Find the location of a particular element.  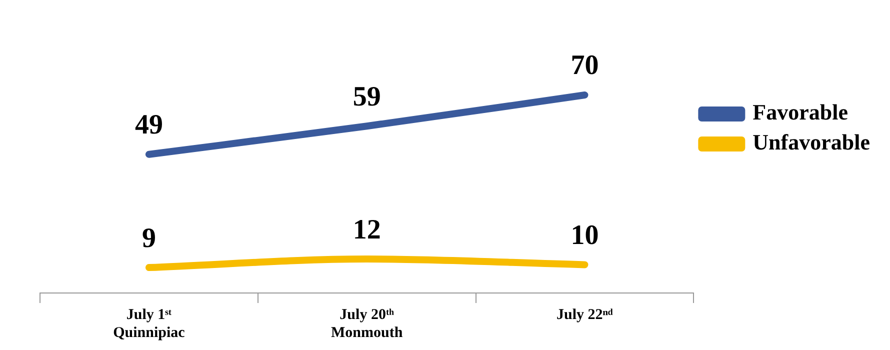

x-tick-label: July 1ˢᵗ Quinnipiac is located at coordinates (149, 323).